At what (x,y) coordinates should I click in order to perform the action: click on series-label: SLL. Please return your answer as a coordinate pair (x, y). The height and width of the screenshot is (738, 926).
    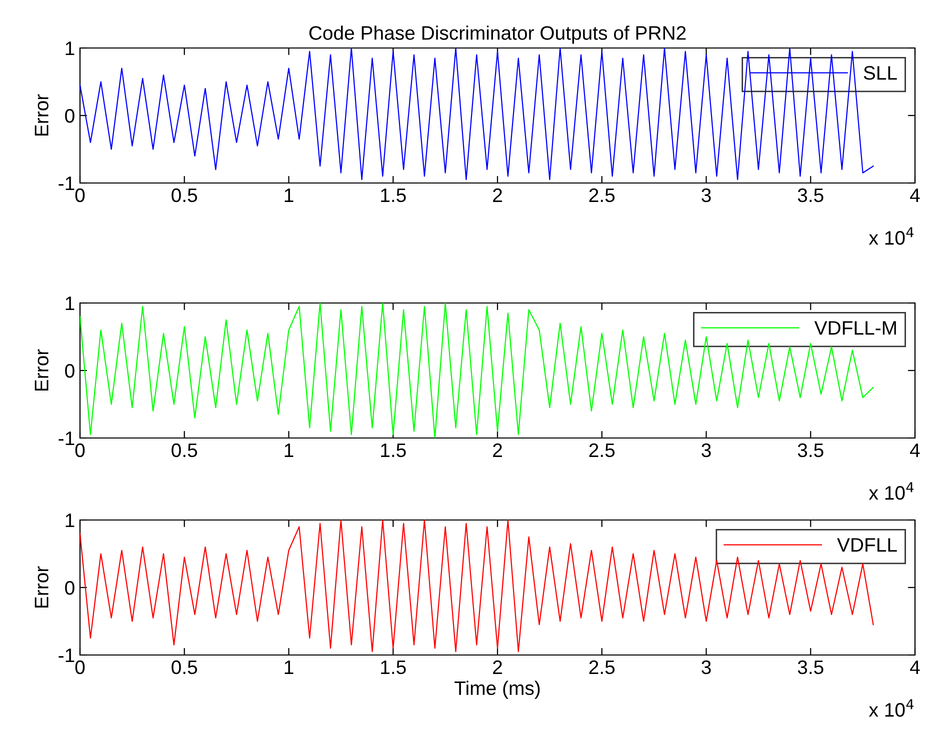
    Looking at the image, I should click on (880, 73).